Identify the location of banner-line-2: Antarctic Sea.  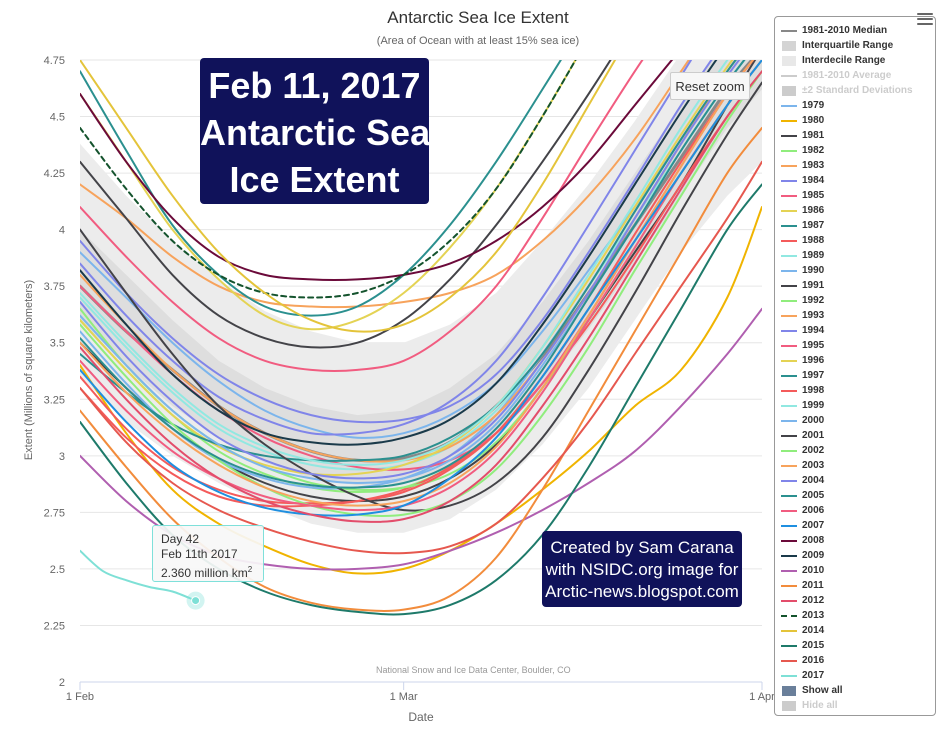
(315, 132).